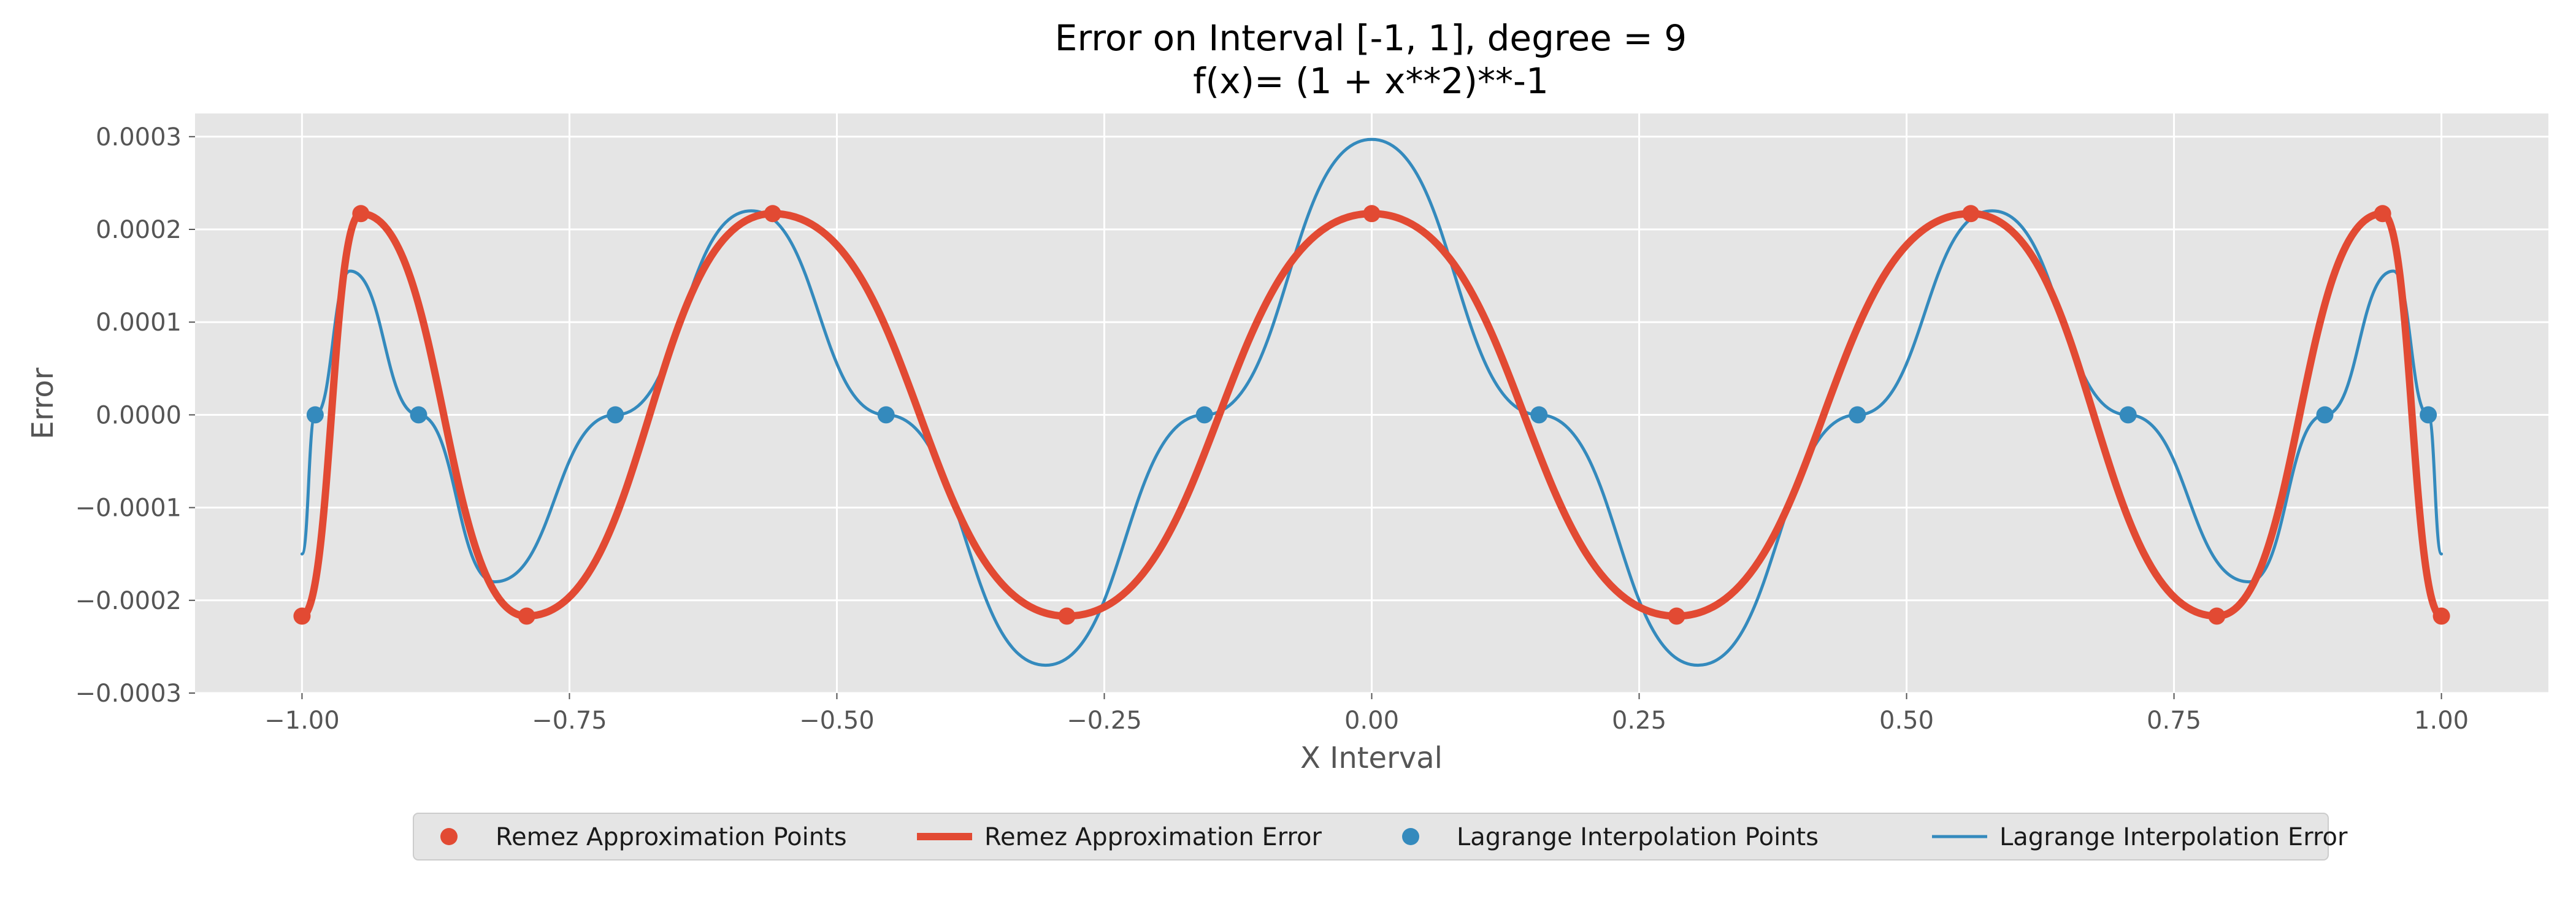 This screenshot has width=2576, height=920. What do you see at coordinates (1410, 836) in the screenshot?
I see `legend-marker-lagrange-interpolation-points` at bounding box center [1410, 836].